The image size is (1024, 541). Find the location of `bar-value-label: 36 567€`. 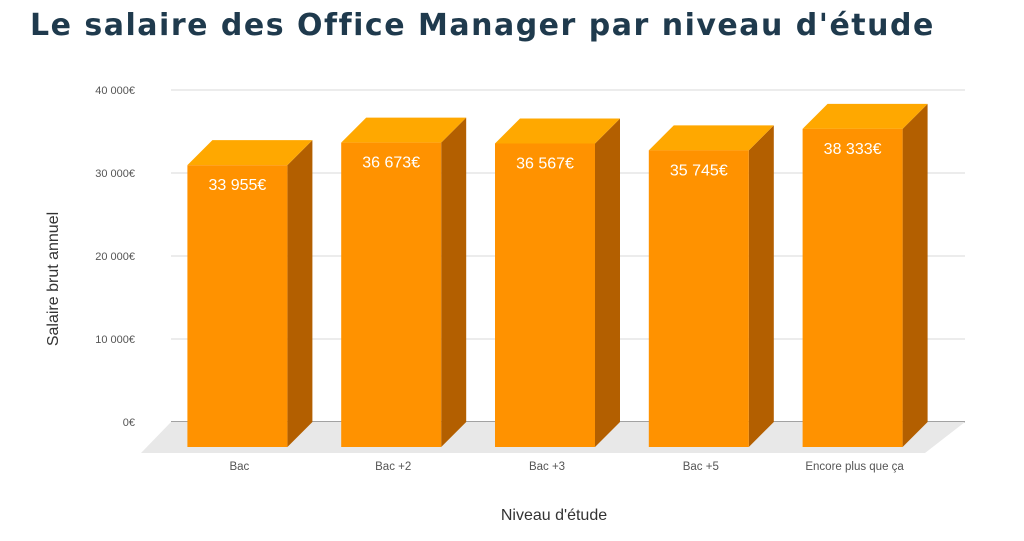

bar-value-label: 36 567€ is located at coordinates (545, 163).